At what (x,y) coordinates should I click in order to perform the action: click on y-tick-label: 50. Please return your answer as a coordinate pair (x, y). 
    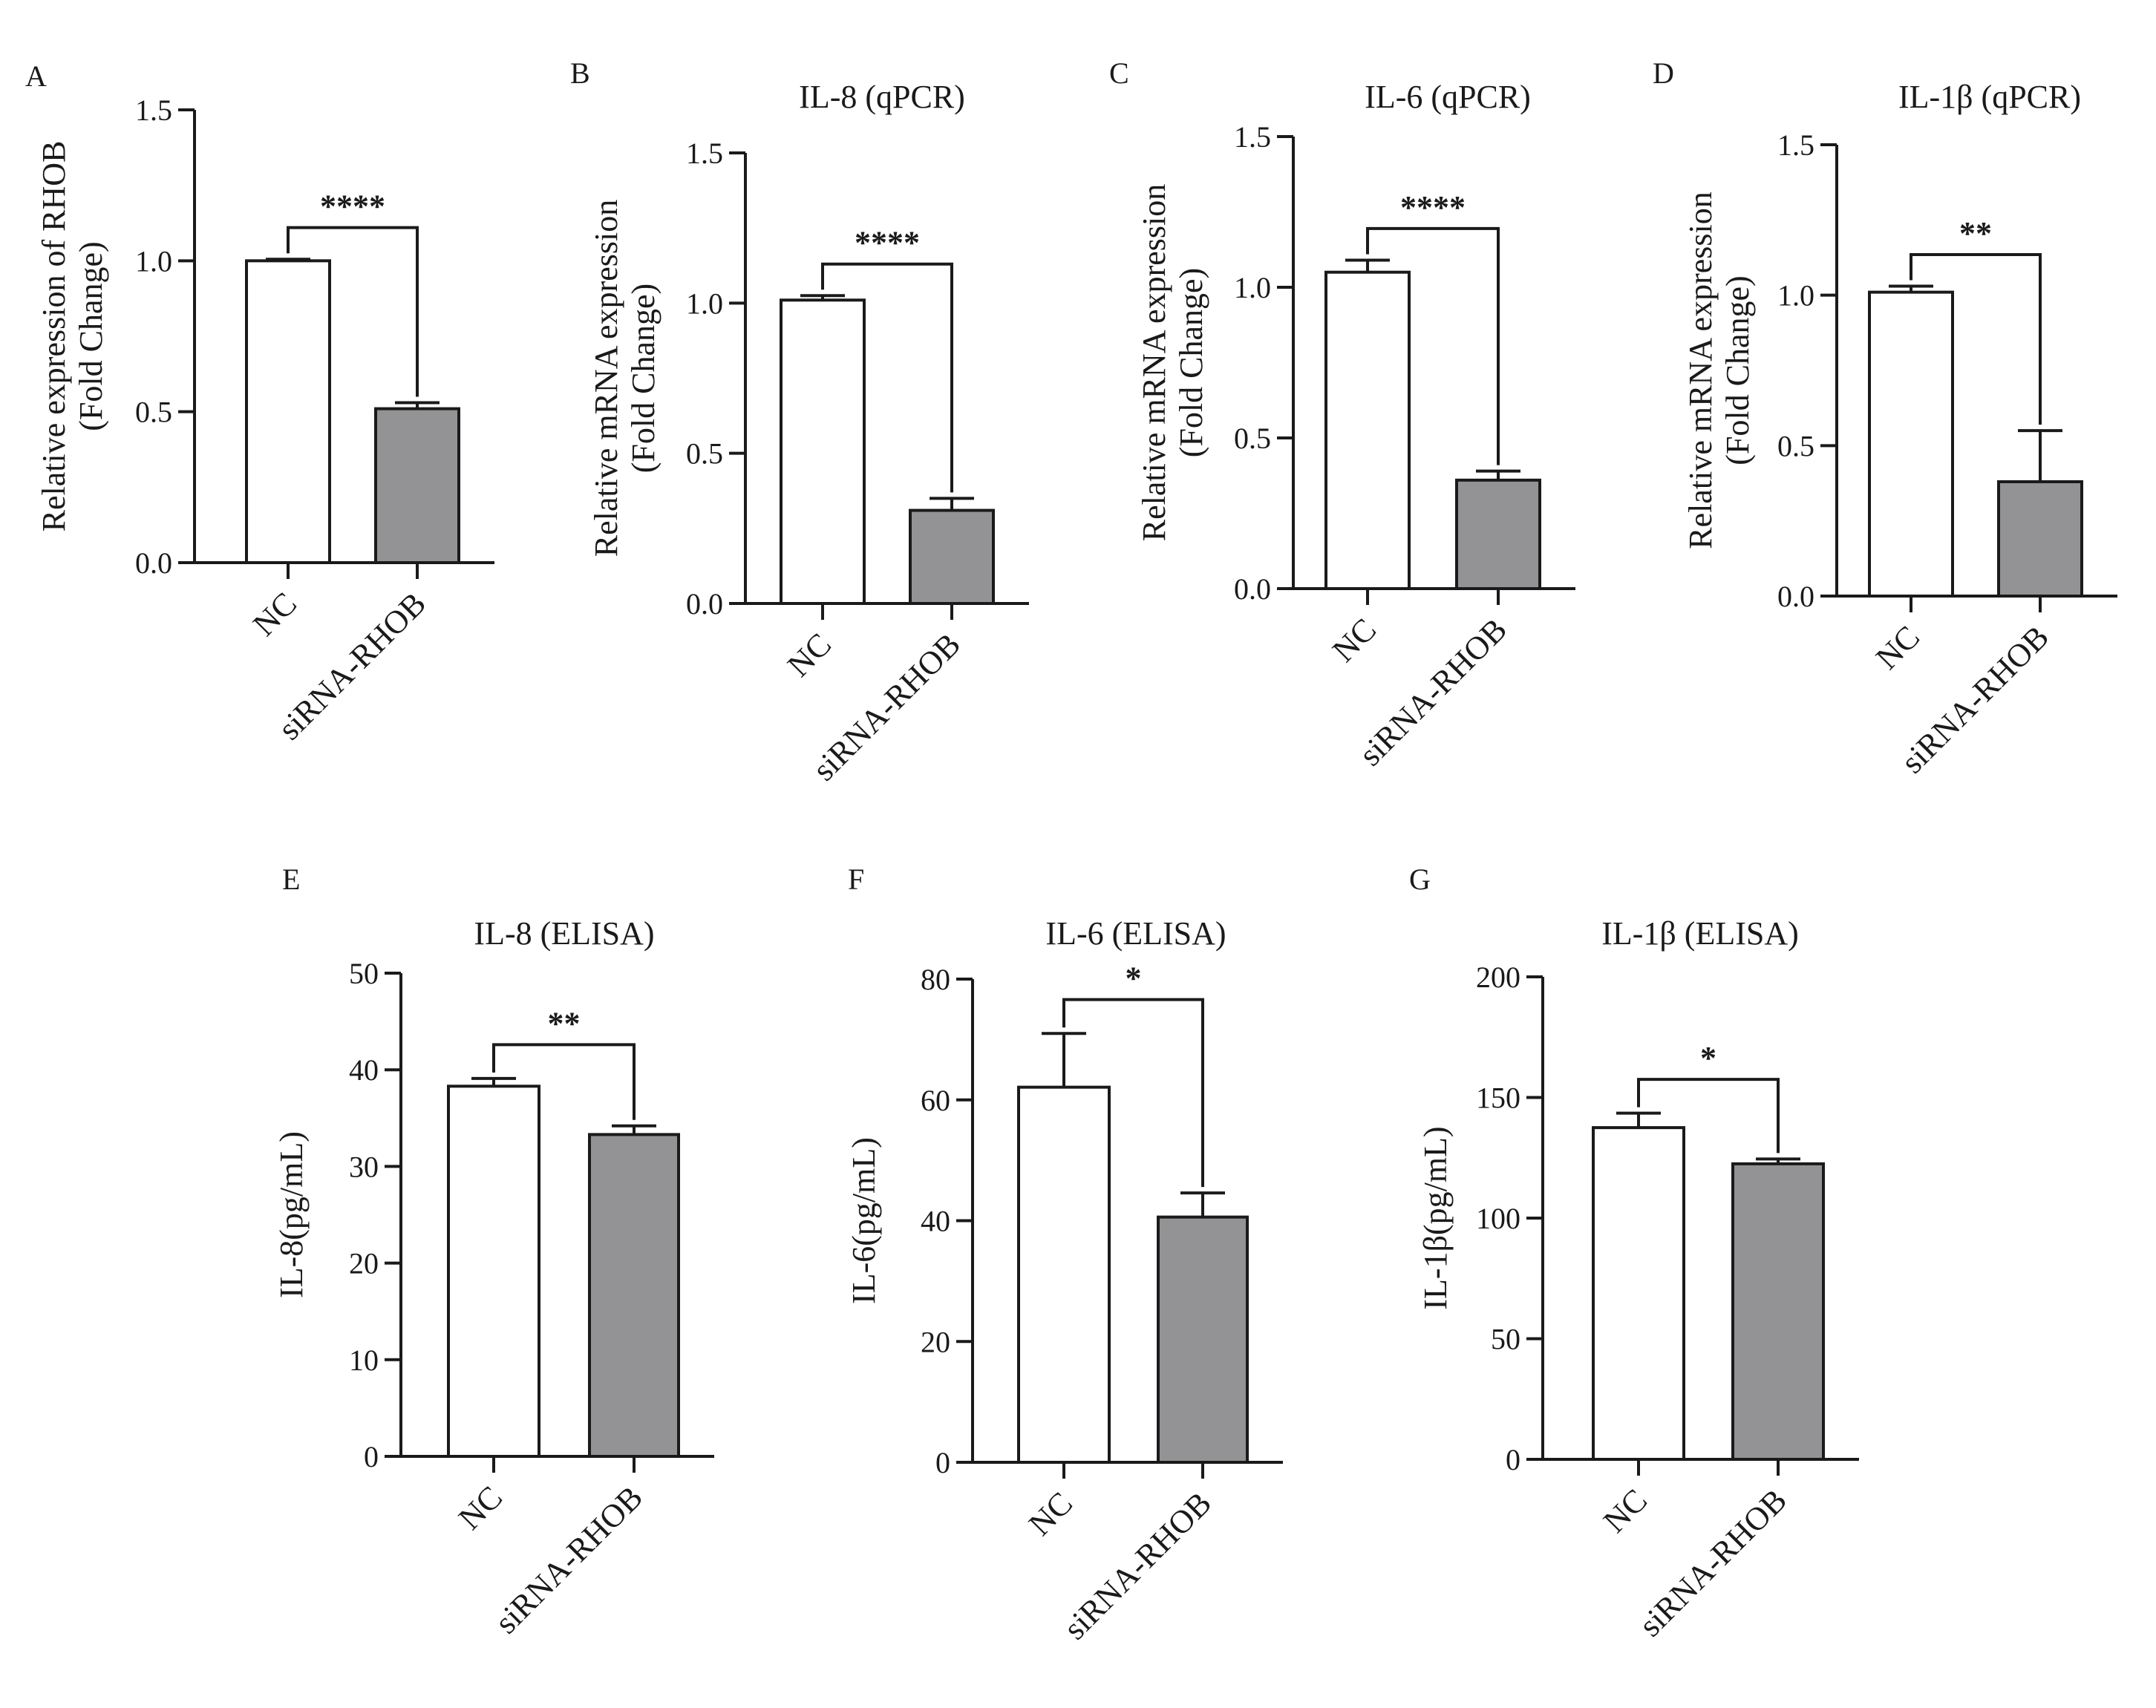
    Looking at the image, I should click on (364, 974).